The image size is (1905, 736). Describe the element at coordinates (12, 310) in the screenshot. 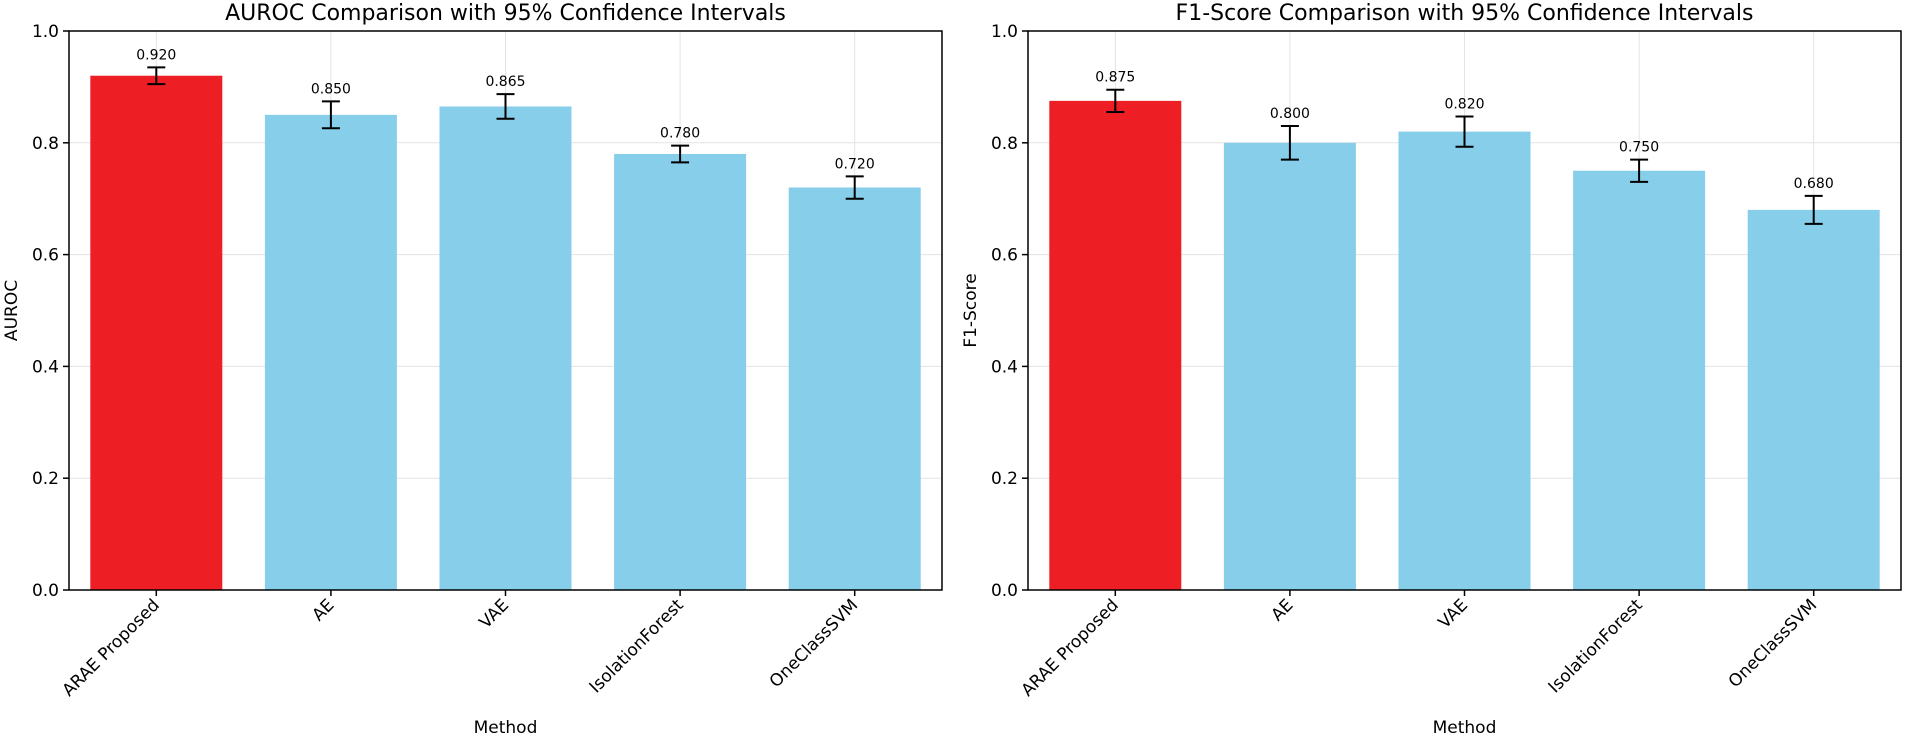

I see `y-axis-label: AUROC` at that location.